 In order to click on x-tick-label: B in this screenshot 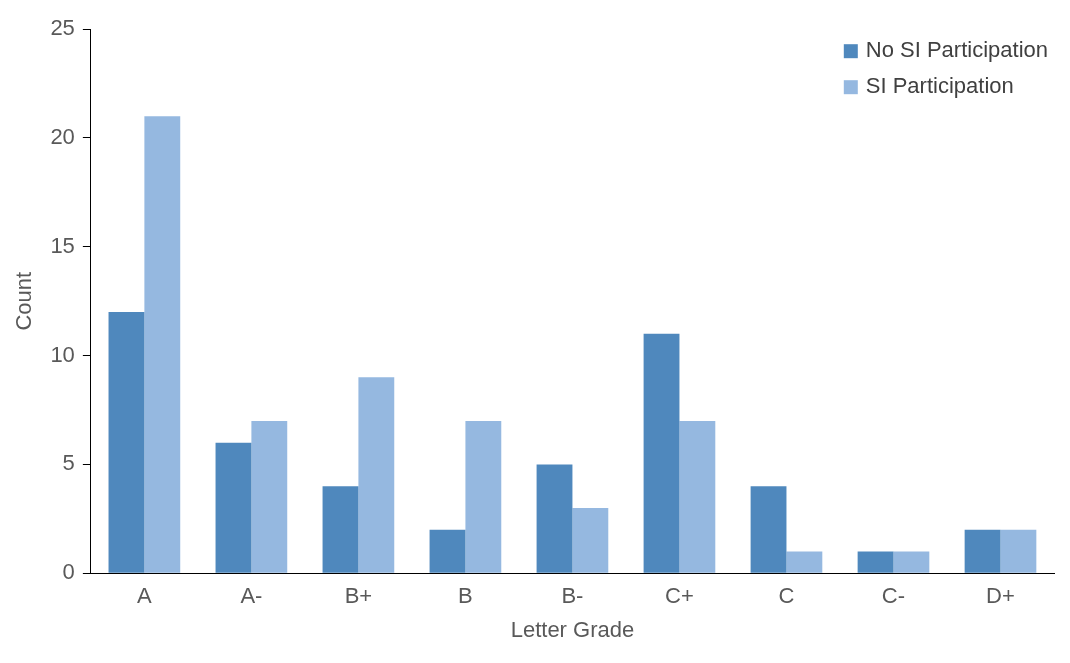, I will do `click(465, 596)`.